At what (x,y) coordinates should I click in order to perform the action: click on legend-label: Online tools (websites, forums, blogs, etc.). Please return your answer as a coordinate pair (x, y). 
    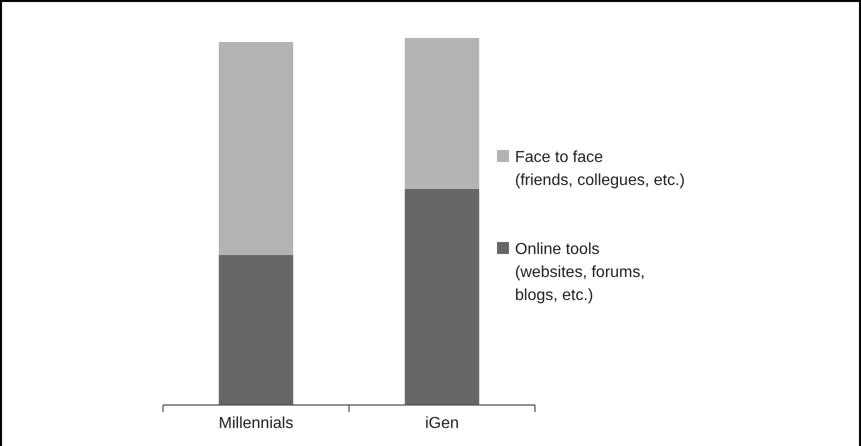
    Looking at the image, I should click on (580, 272).